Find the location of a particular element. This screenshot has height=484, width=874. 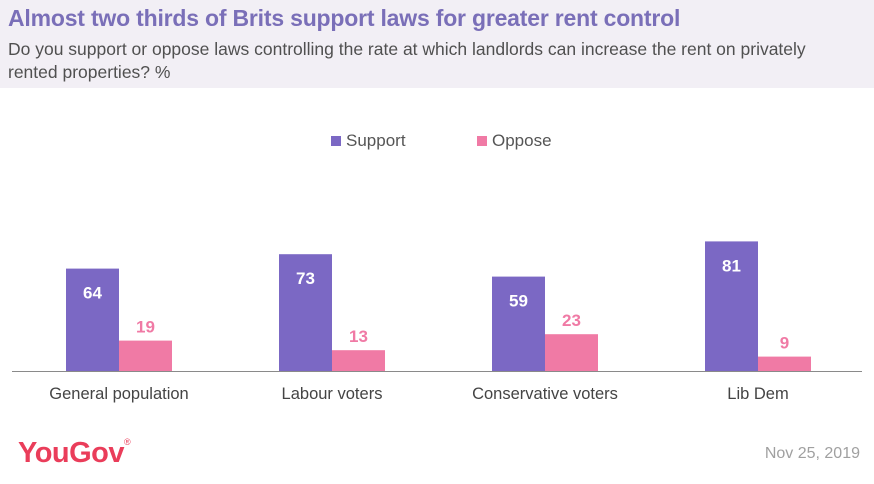

data-label-support-lib-dem: 81 is located at coordinates (731, 265).